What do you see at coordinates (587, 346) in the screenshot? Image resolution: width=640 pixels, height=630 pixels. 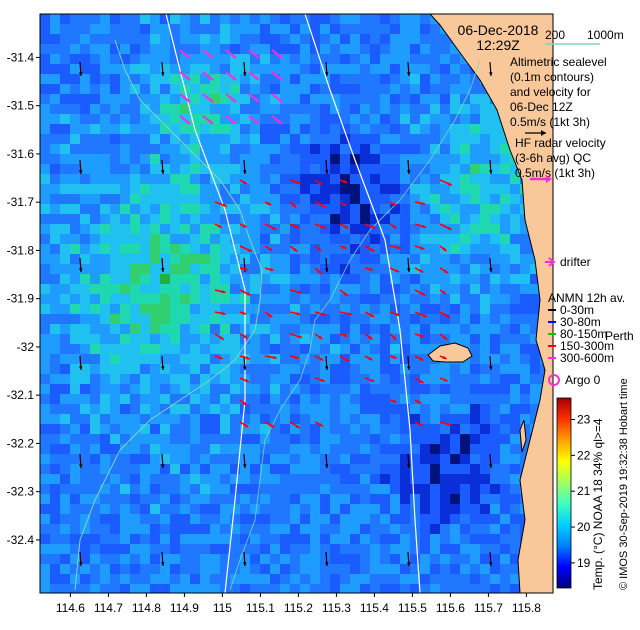 I see `anmn-legend-label: 150-300m` at bounding box center [587, 346].